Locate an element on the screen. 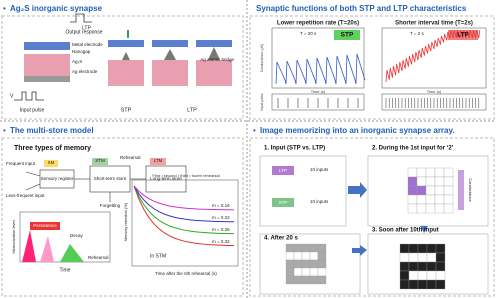 The height and width of the screenshot is (298, 496). subtitle-label: Three types of memory is located at coordinates (52, 148).